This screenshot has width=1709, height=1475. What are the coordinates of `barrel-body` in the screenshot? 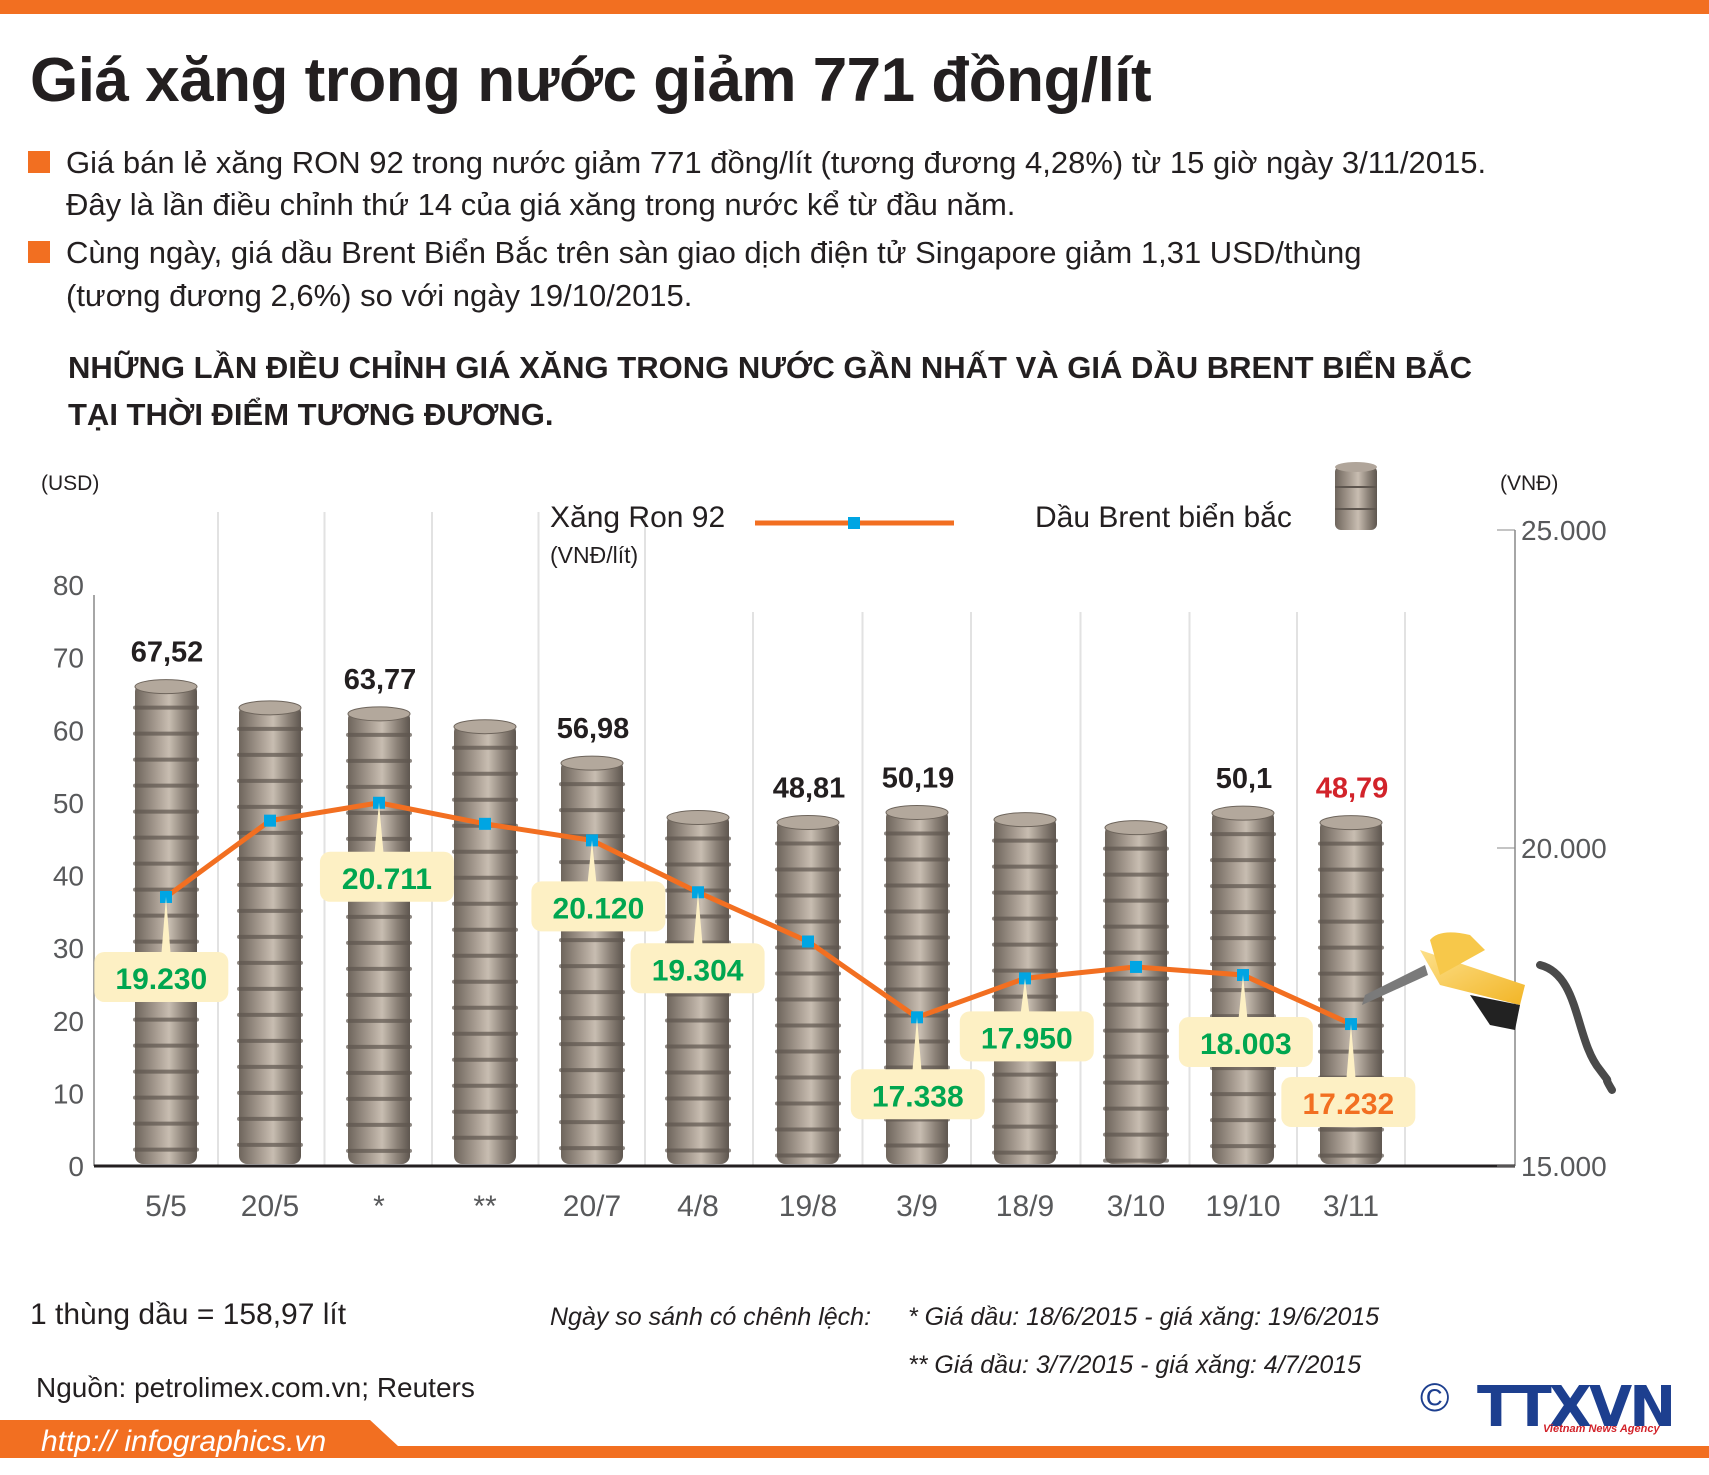 It's located at (485, 943).